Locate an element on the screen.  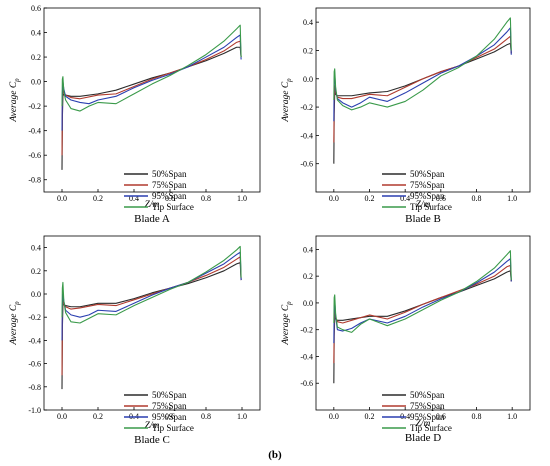
y-tick-label: -1.0 is located at coordinates (34, 410).